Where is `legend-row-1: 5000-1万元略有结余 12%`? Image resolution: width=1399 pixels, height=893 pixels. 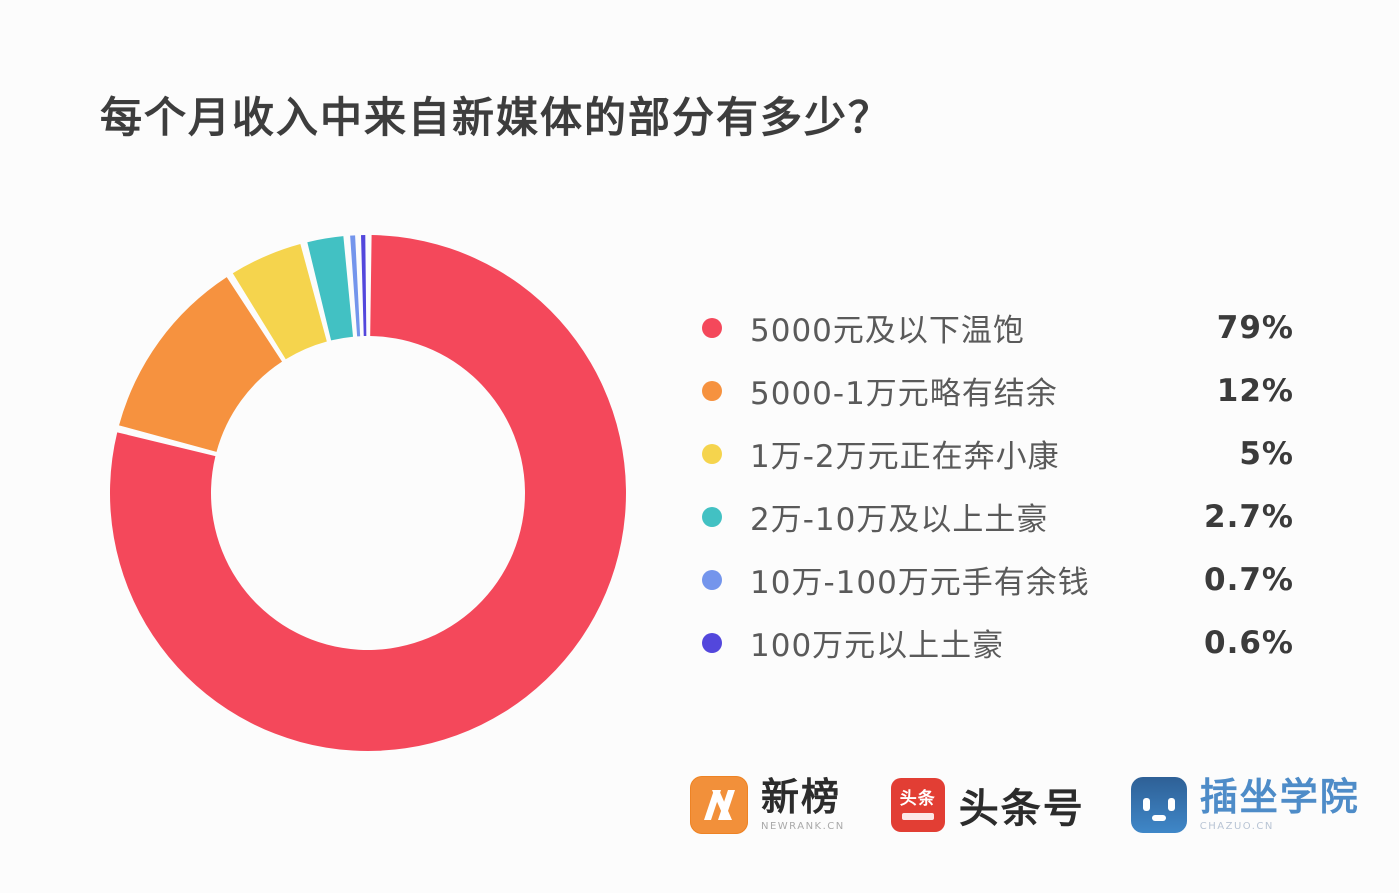
legend-row-1: 5000-1万元略有结余 12% is located at coordinates (998, 390).